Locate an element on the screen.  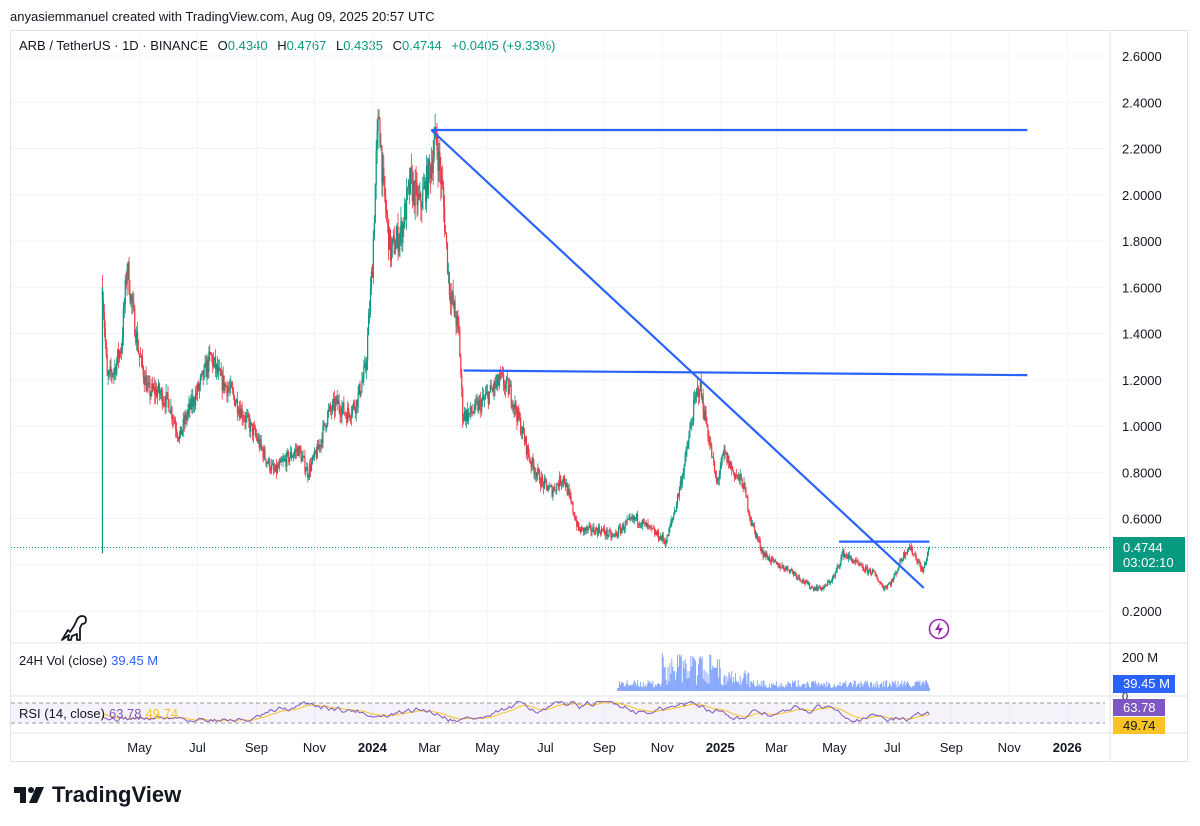
symbol-title: ARB / TetherUS · 1D · BINANCE is located at coordinates (114, 45).